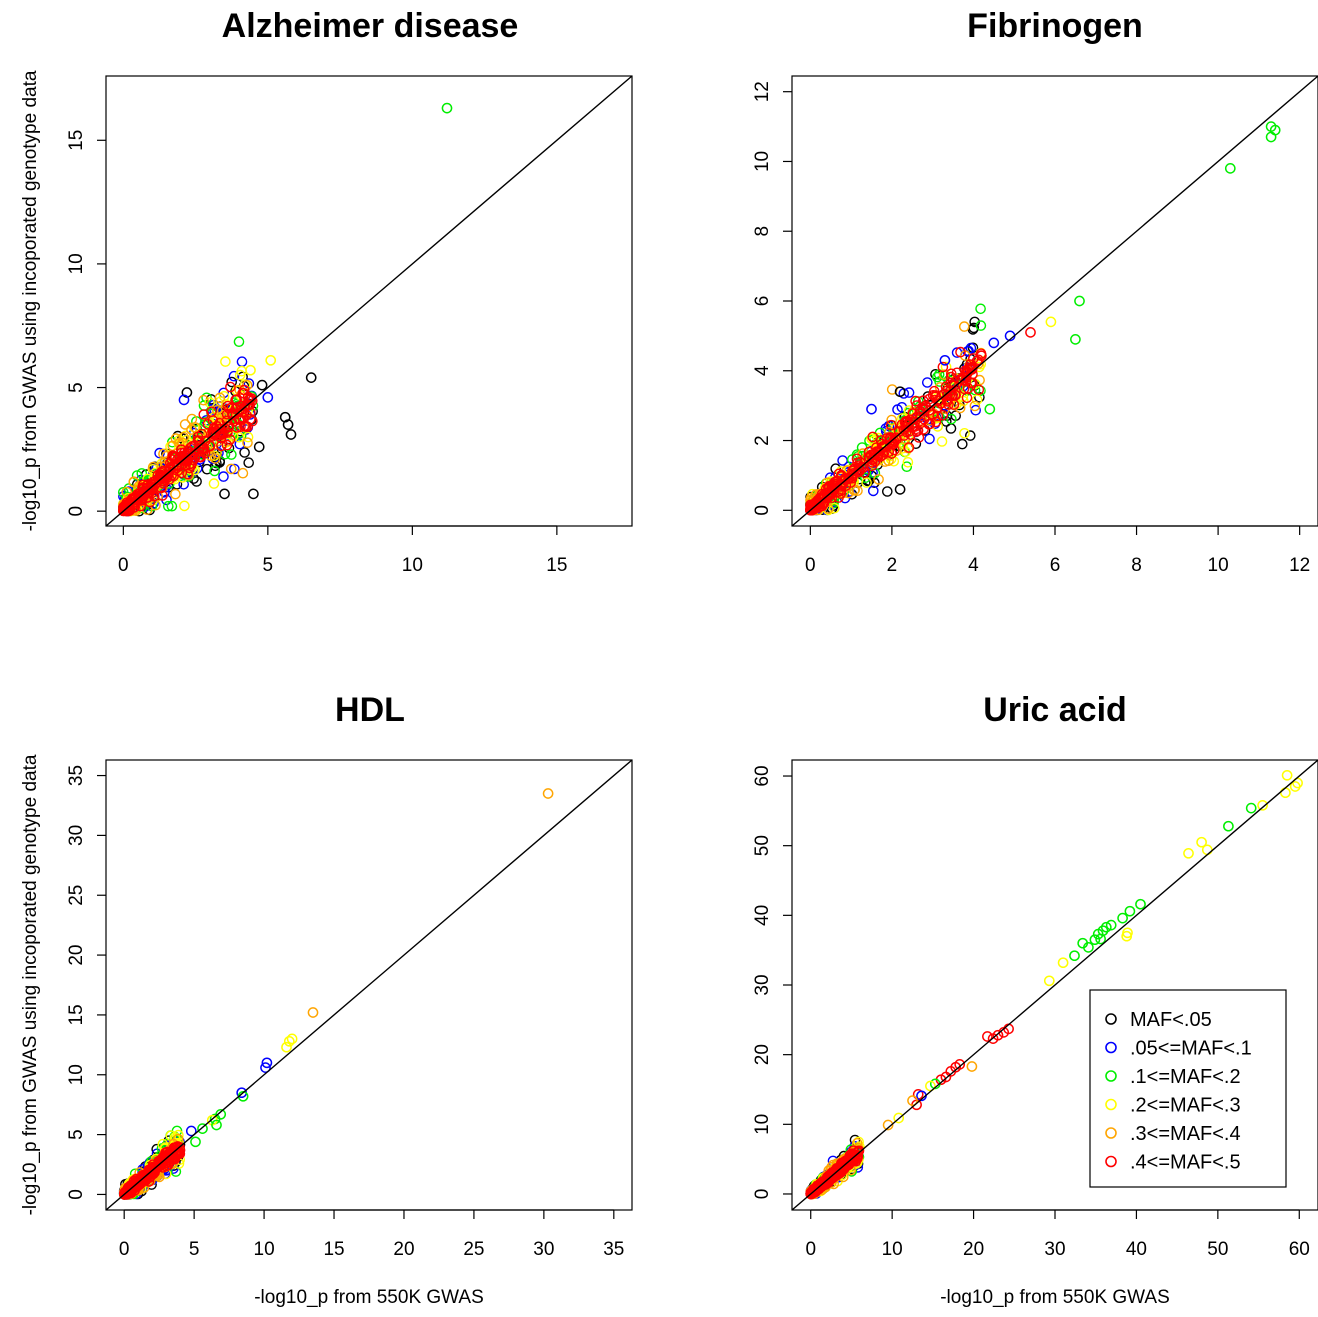 The image size is (1318, 1317). Describe the element at coordinates (762, 301) in the screenshot. I see `y-tick-label: 6` at that location.